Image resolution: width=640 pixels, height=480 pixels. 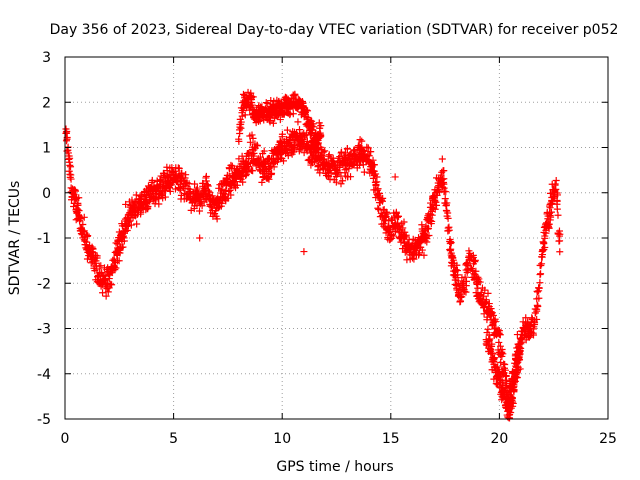 What do you see at coordinates (44, 420) in the screenshot?
I see `y-tick-label: -5` at bounding box center [44, 420].